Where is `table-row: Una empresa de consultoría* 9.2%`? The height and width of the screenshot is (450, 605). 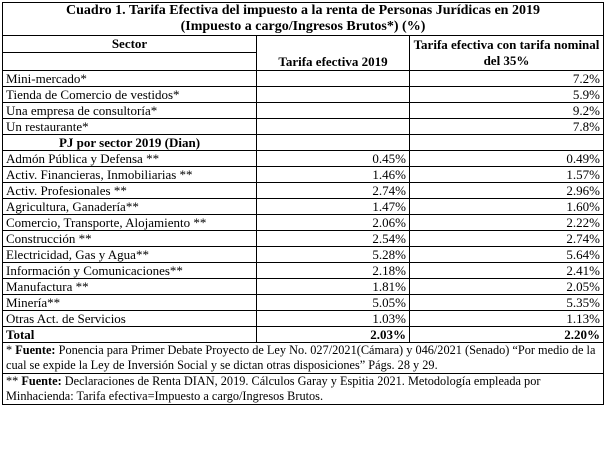 table-row: Una empresa de consultoría* 9.2% is located at coordinates (303, 110).